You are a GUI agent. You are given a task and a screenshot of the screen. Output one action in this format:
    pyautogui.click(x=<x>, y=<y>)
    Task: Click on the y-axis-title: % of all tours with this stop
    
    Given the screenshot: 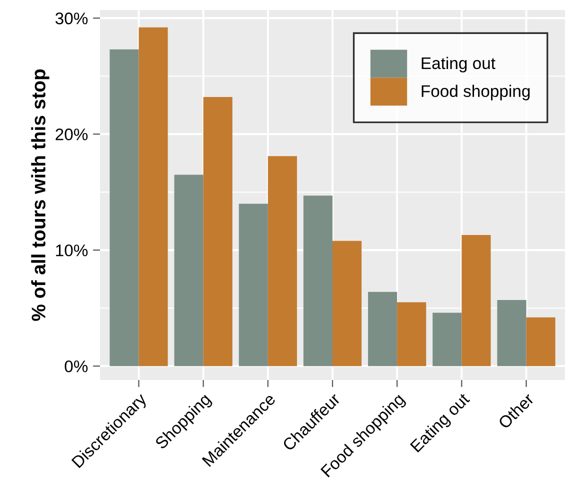 What is the action you would take?
    pyautogui.click(x=40, y=195)
    